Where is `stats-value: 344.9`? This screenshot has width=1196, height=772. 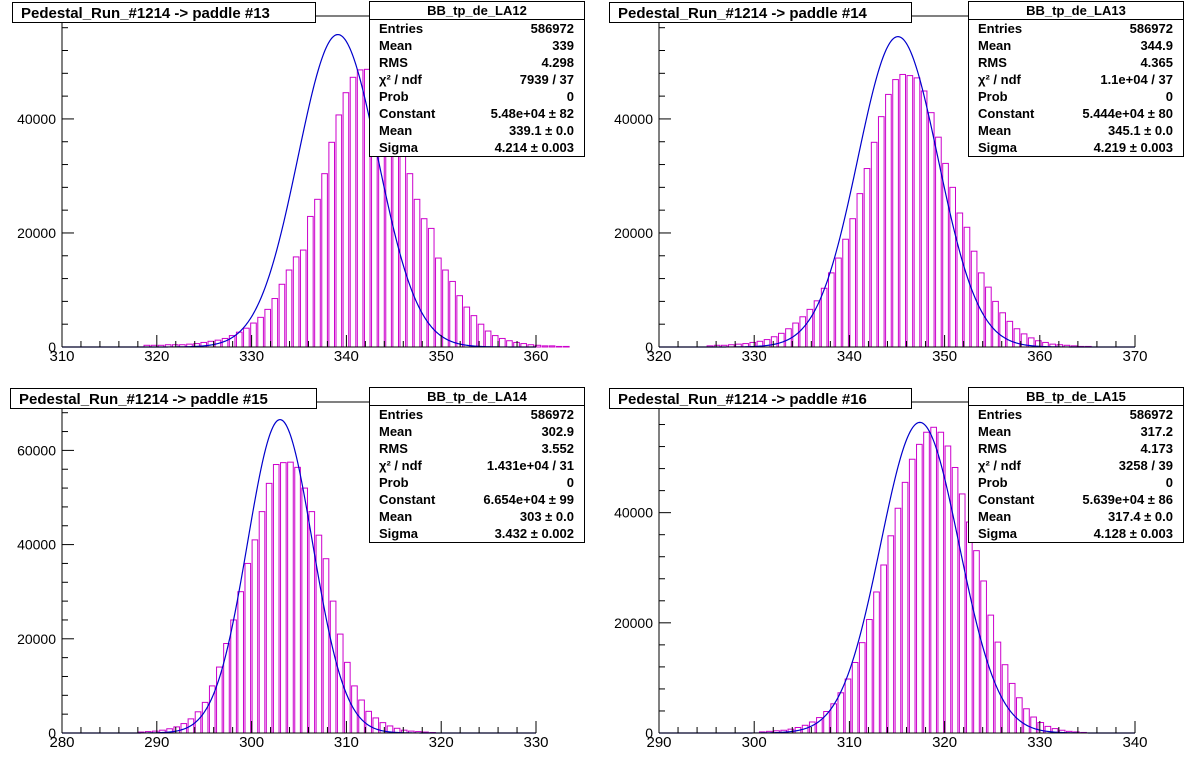
stats-value: 344.9 is located at coordinates (1156, 45).